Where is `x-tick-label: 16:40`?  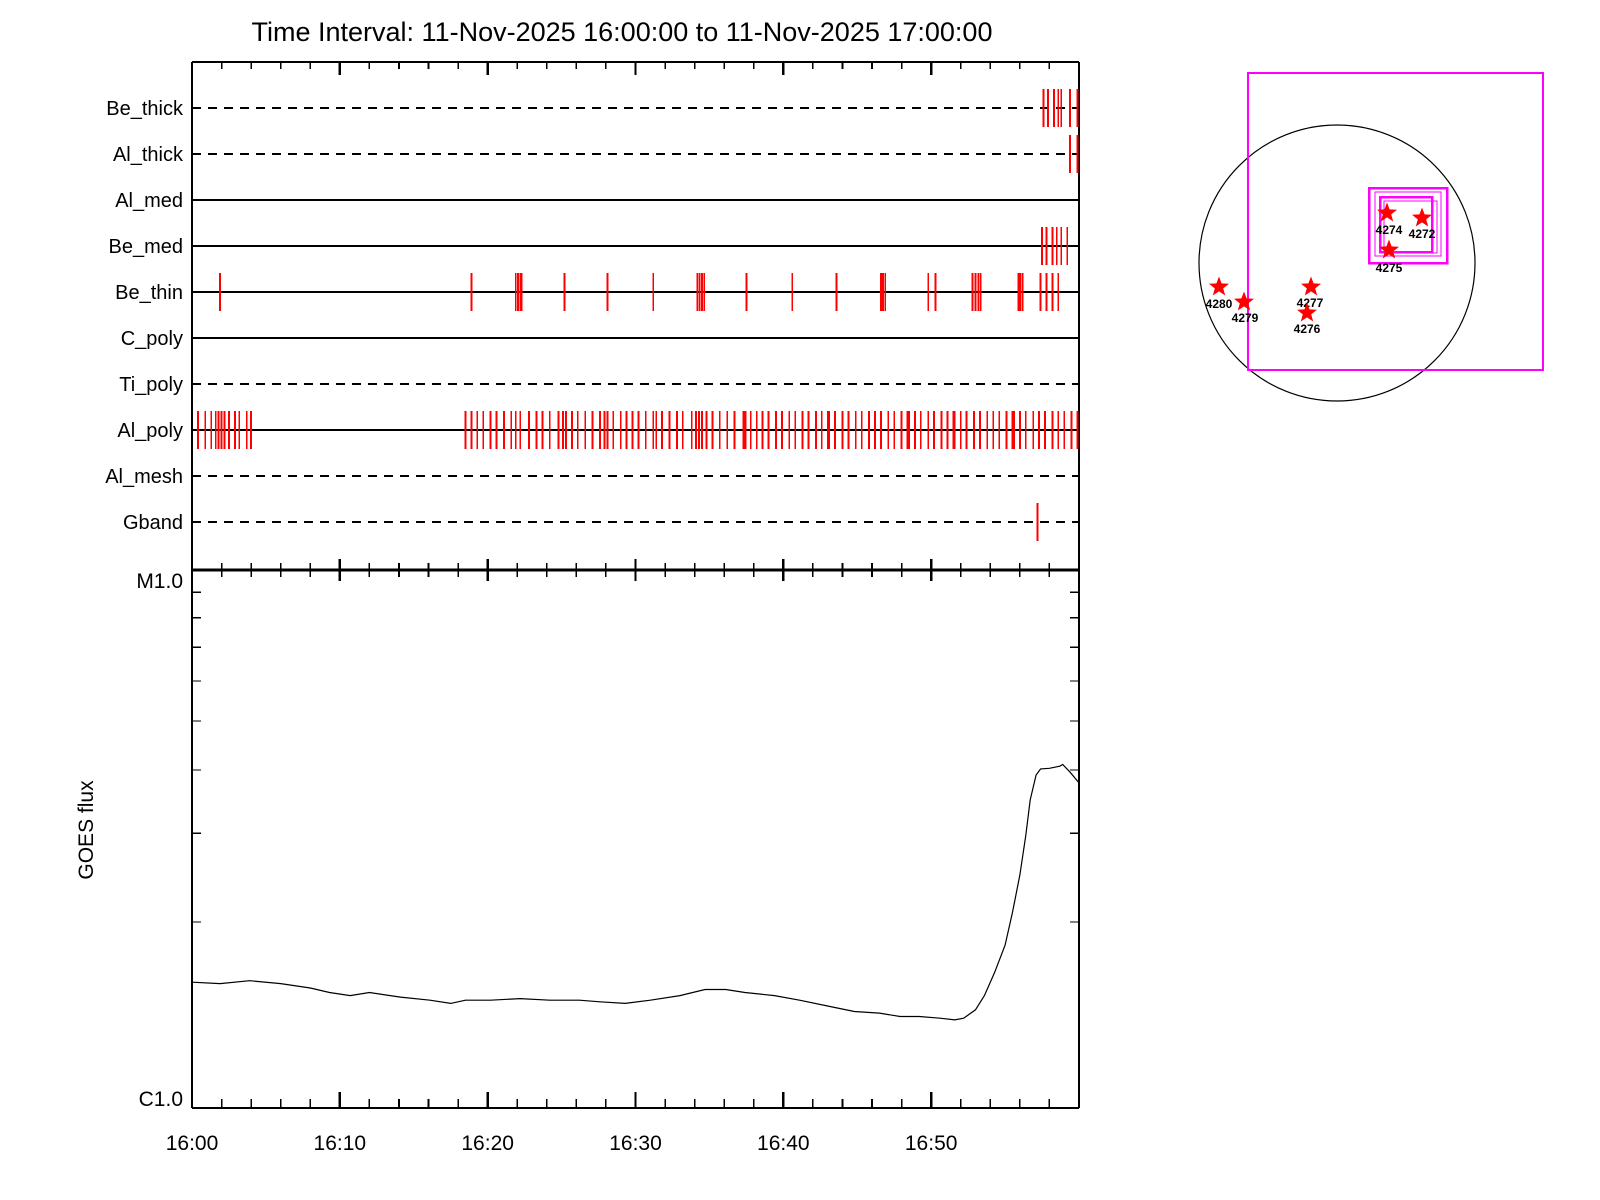
x-tick-label: 16:40 is located at coordinates (783, 1143).